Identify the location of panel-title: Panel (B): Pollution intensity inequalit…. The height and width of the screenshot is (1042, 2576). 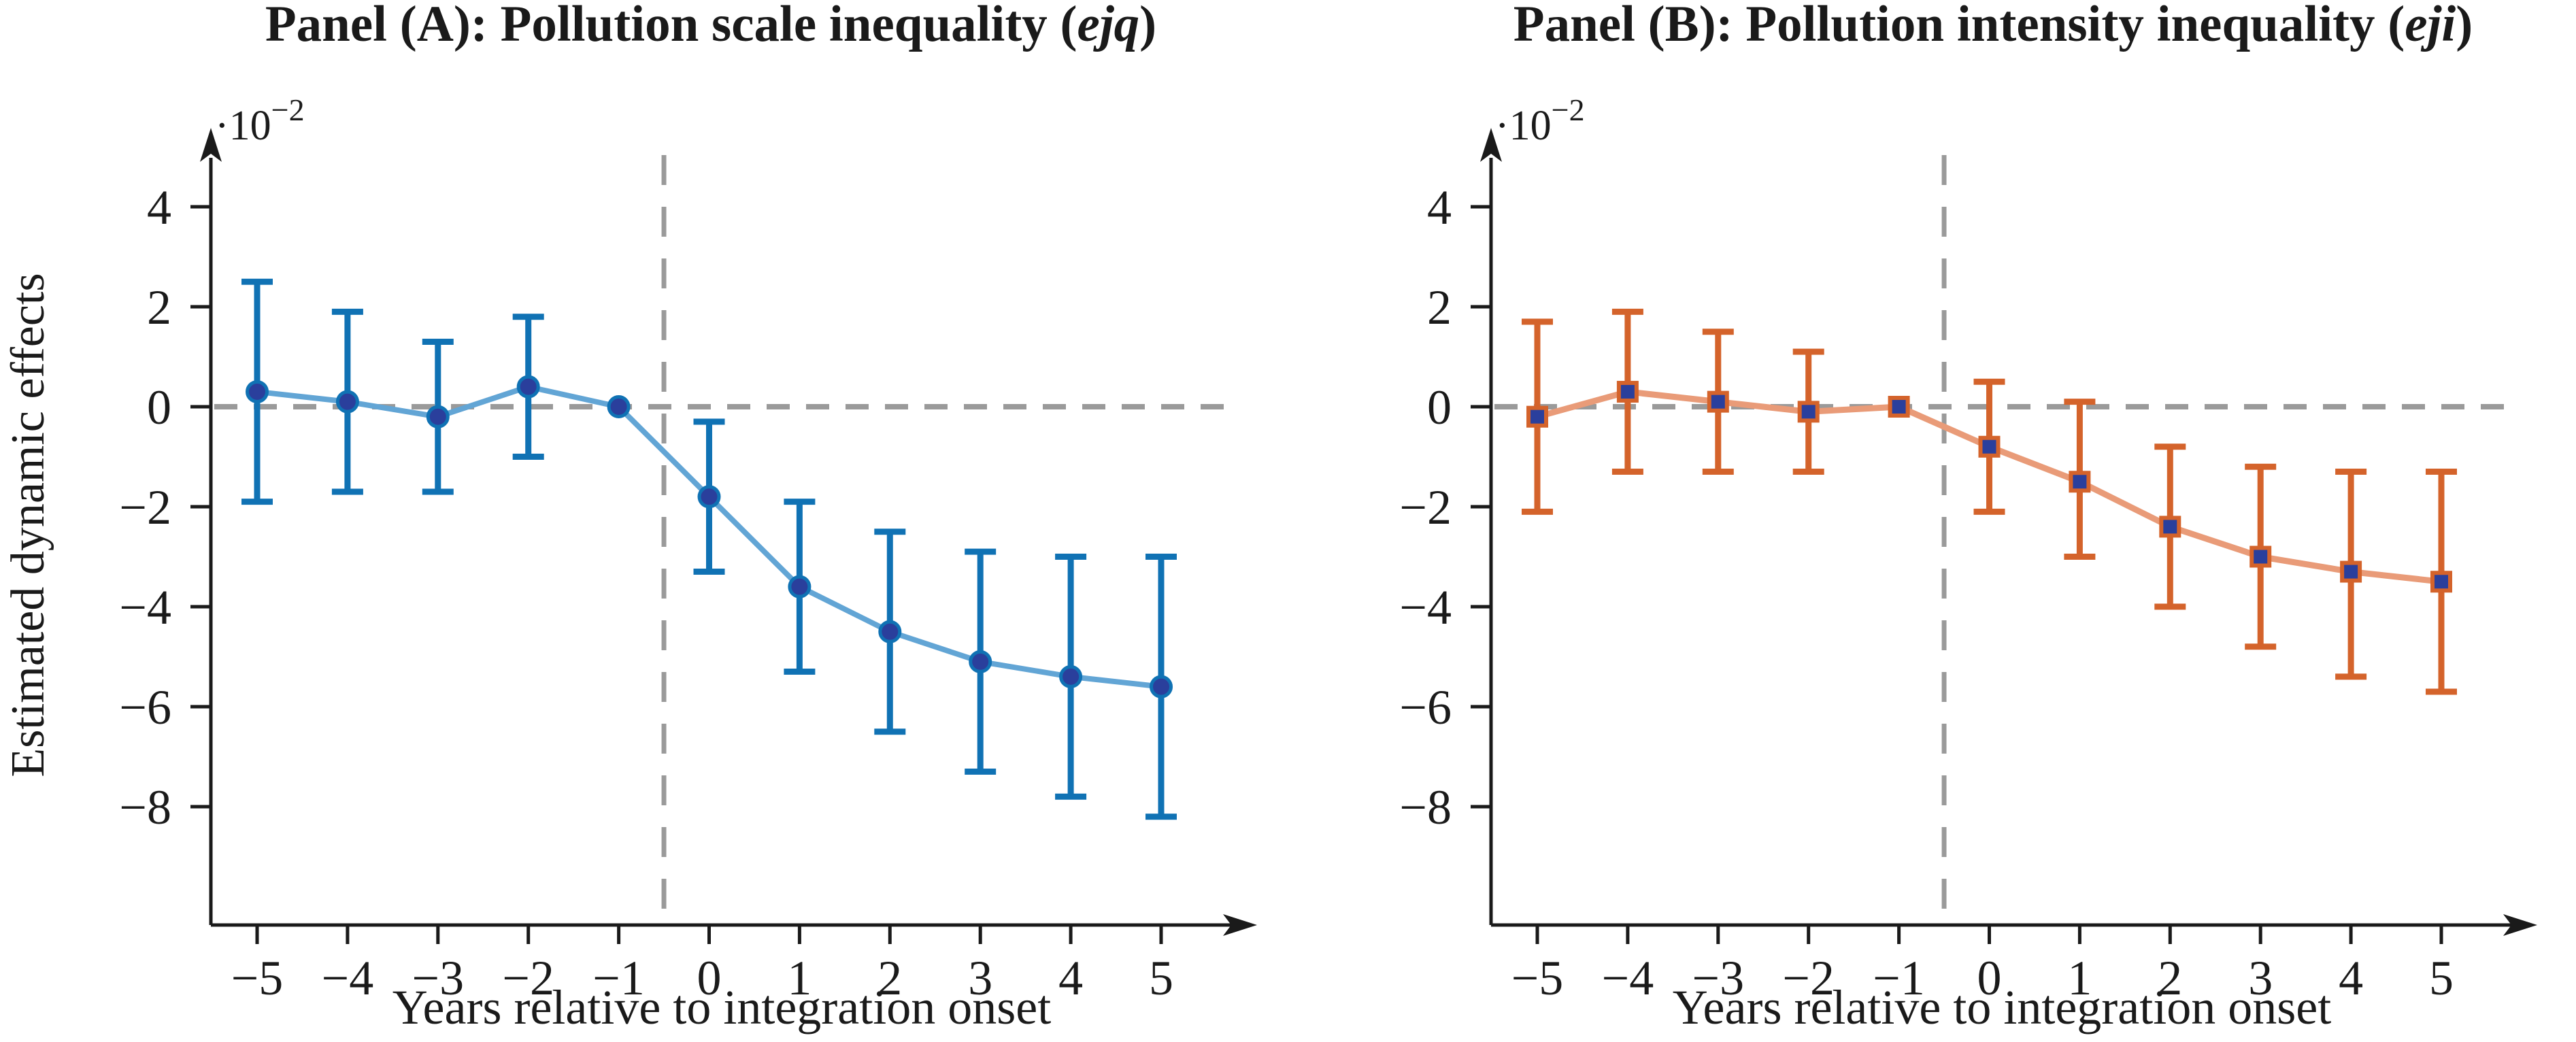
(1993, 26).